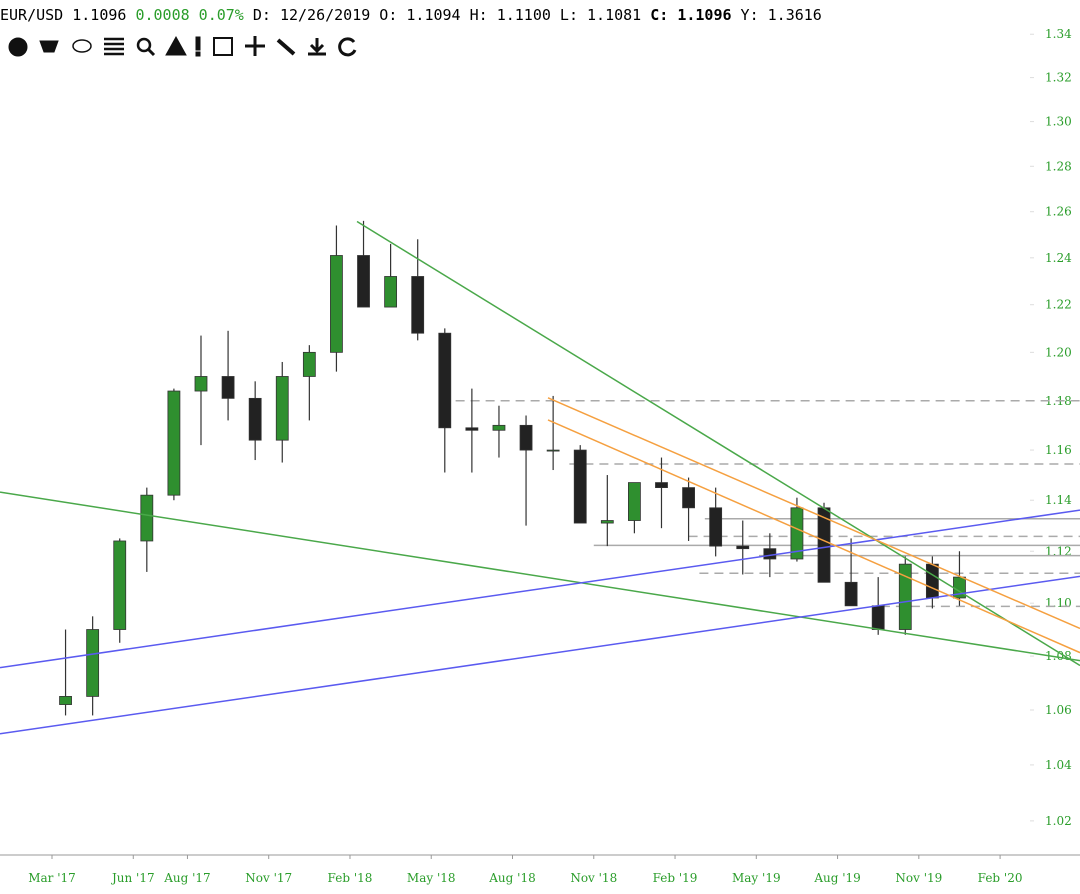 This screenshot has width=1080, height=894. What do you see at coordinates (317, 47) in the screenshot?
I see `icon-download` at bounding box center [317, 47].